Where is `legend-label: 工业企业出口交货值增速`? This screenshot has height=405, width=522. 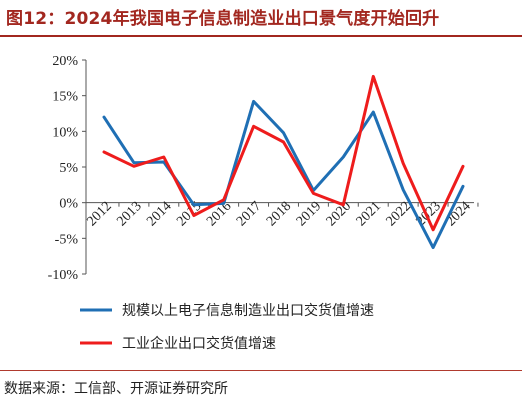 legend-label: 工业企业出口交货值增速 is located at coordinates (199, 343).